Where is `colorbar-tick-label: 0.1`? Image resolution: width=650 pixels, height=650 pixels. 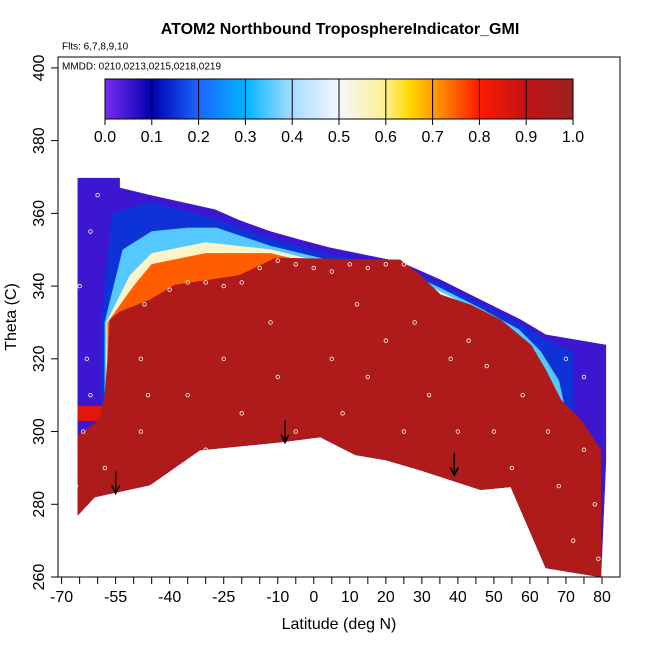 colorbar-tick-label: 0.1 is located at coordinates (152, 137).